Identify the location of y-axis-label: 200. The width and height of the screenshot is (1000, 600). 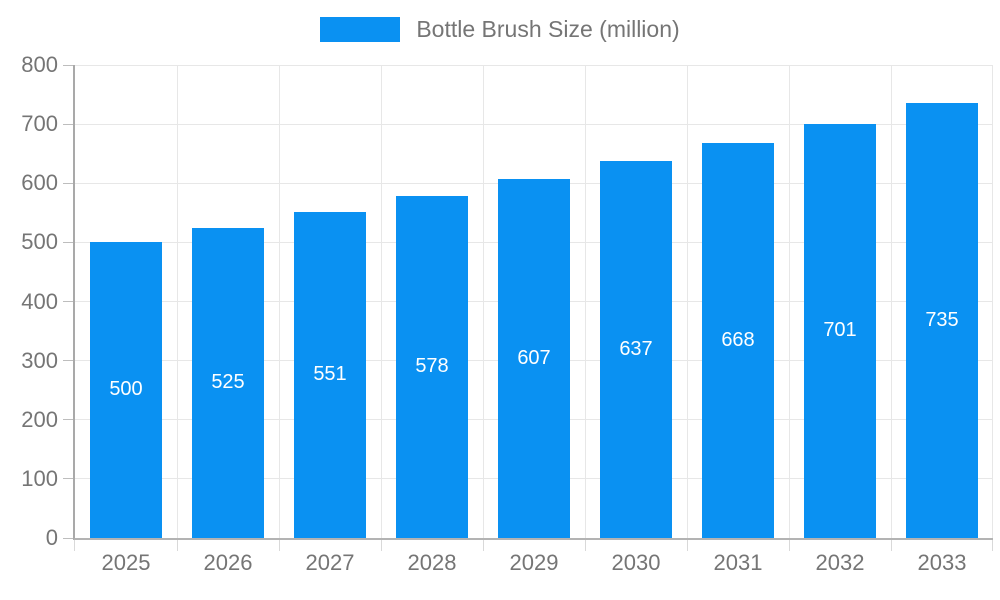
(39, 419).